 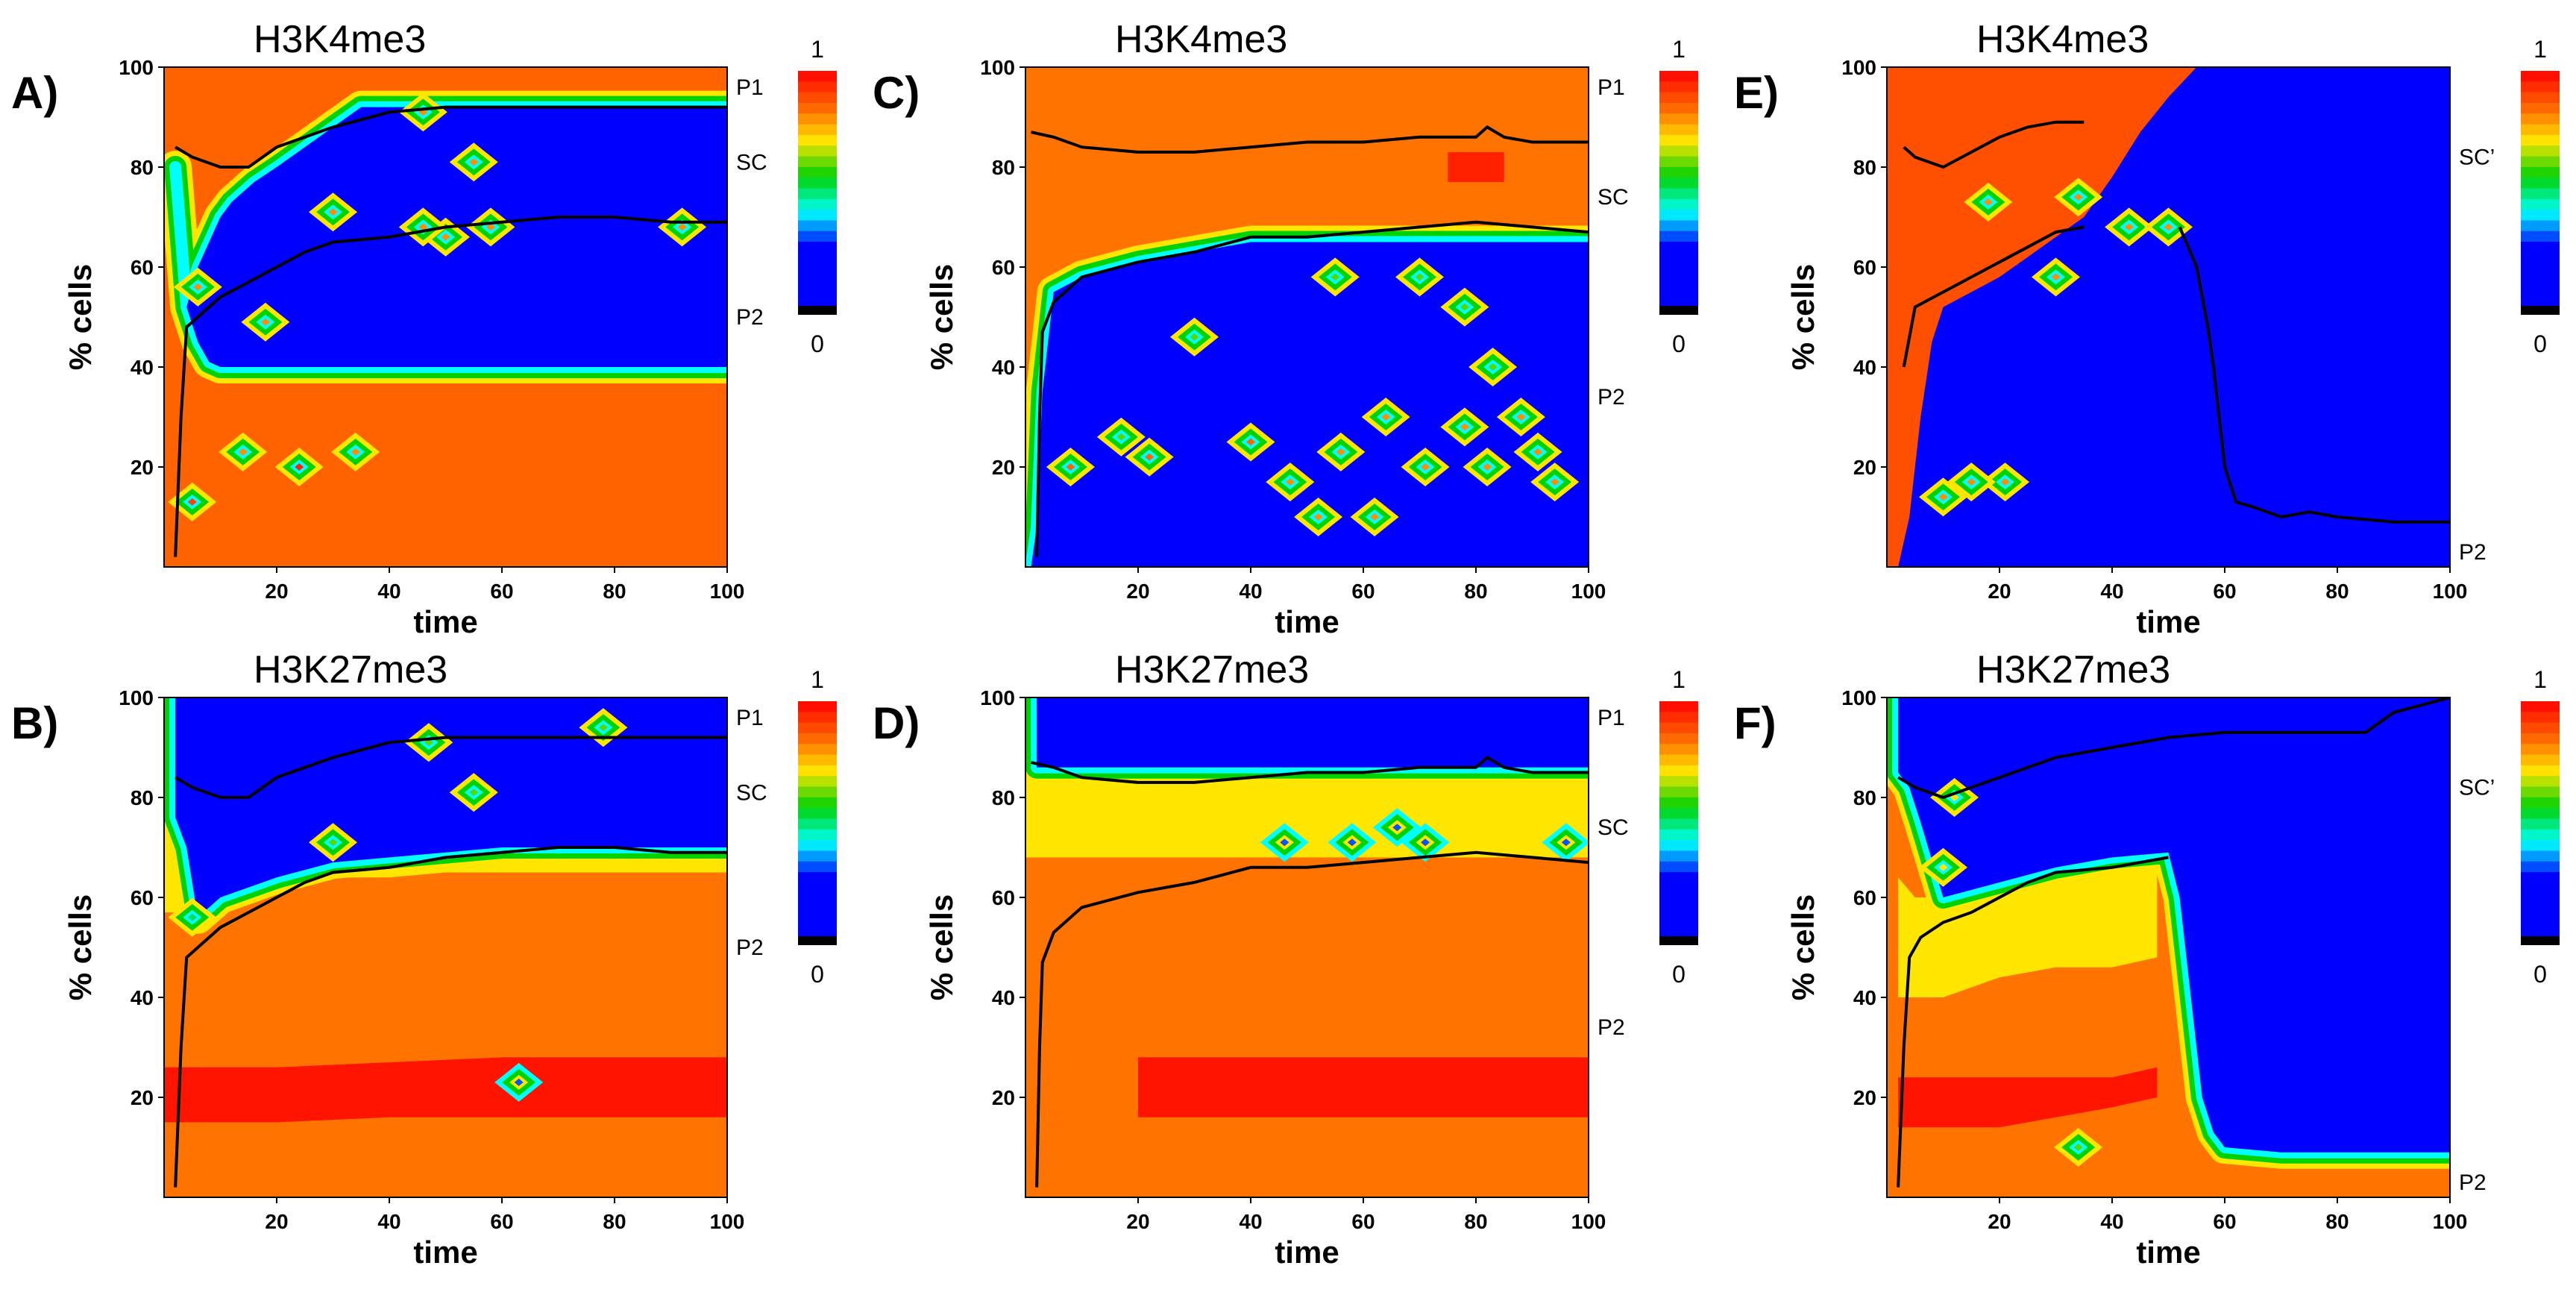 What do you see at coordinates (35, 723) in the screenshot?
I see `panel-letter: B)` at bounding box center [35, 723].